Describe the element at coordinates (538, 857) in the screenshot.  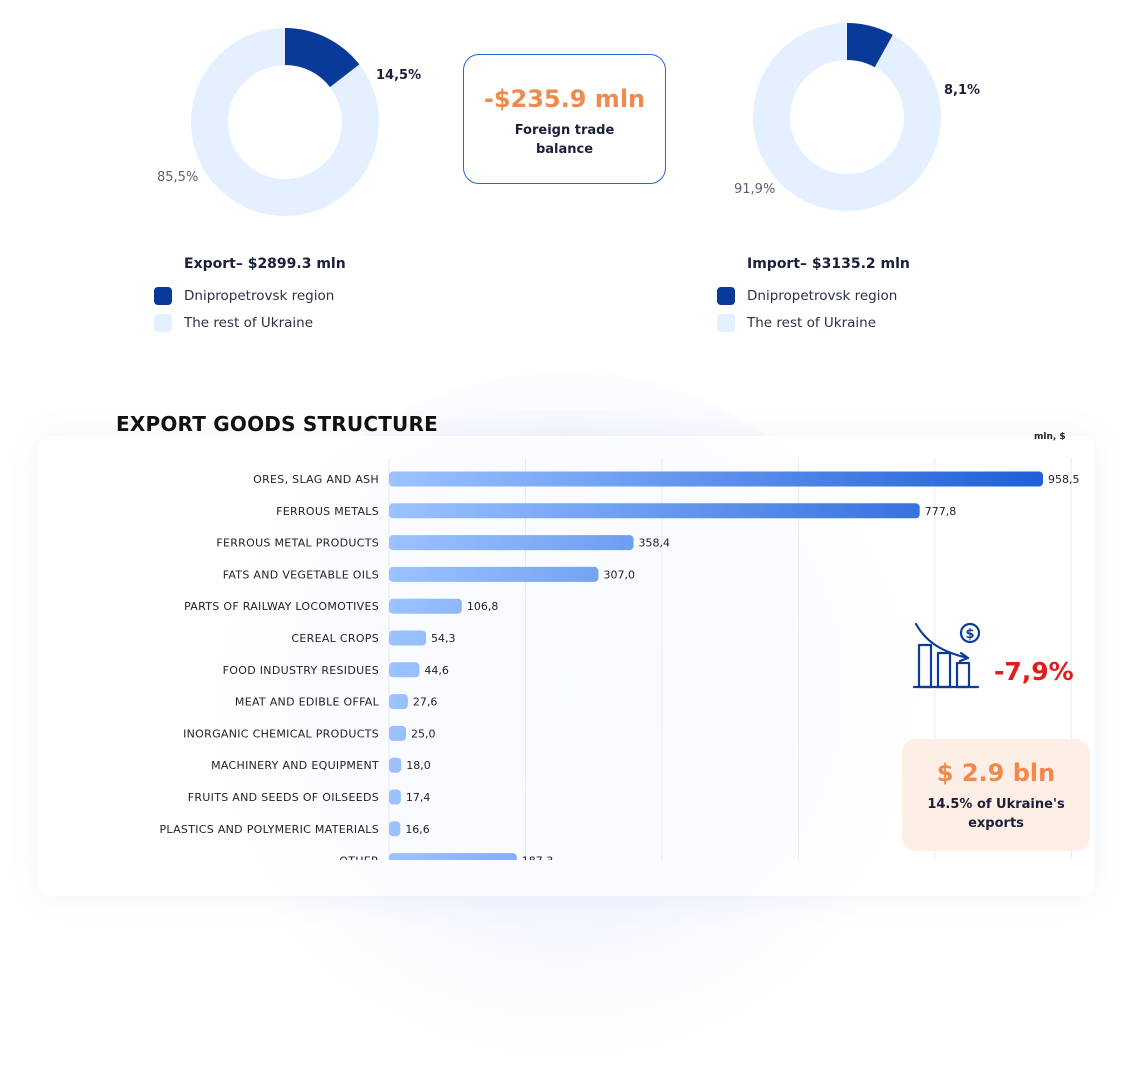
I see `value-label: 187,3` at that location.